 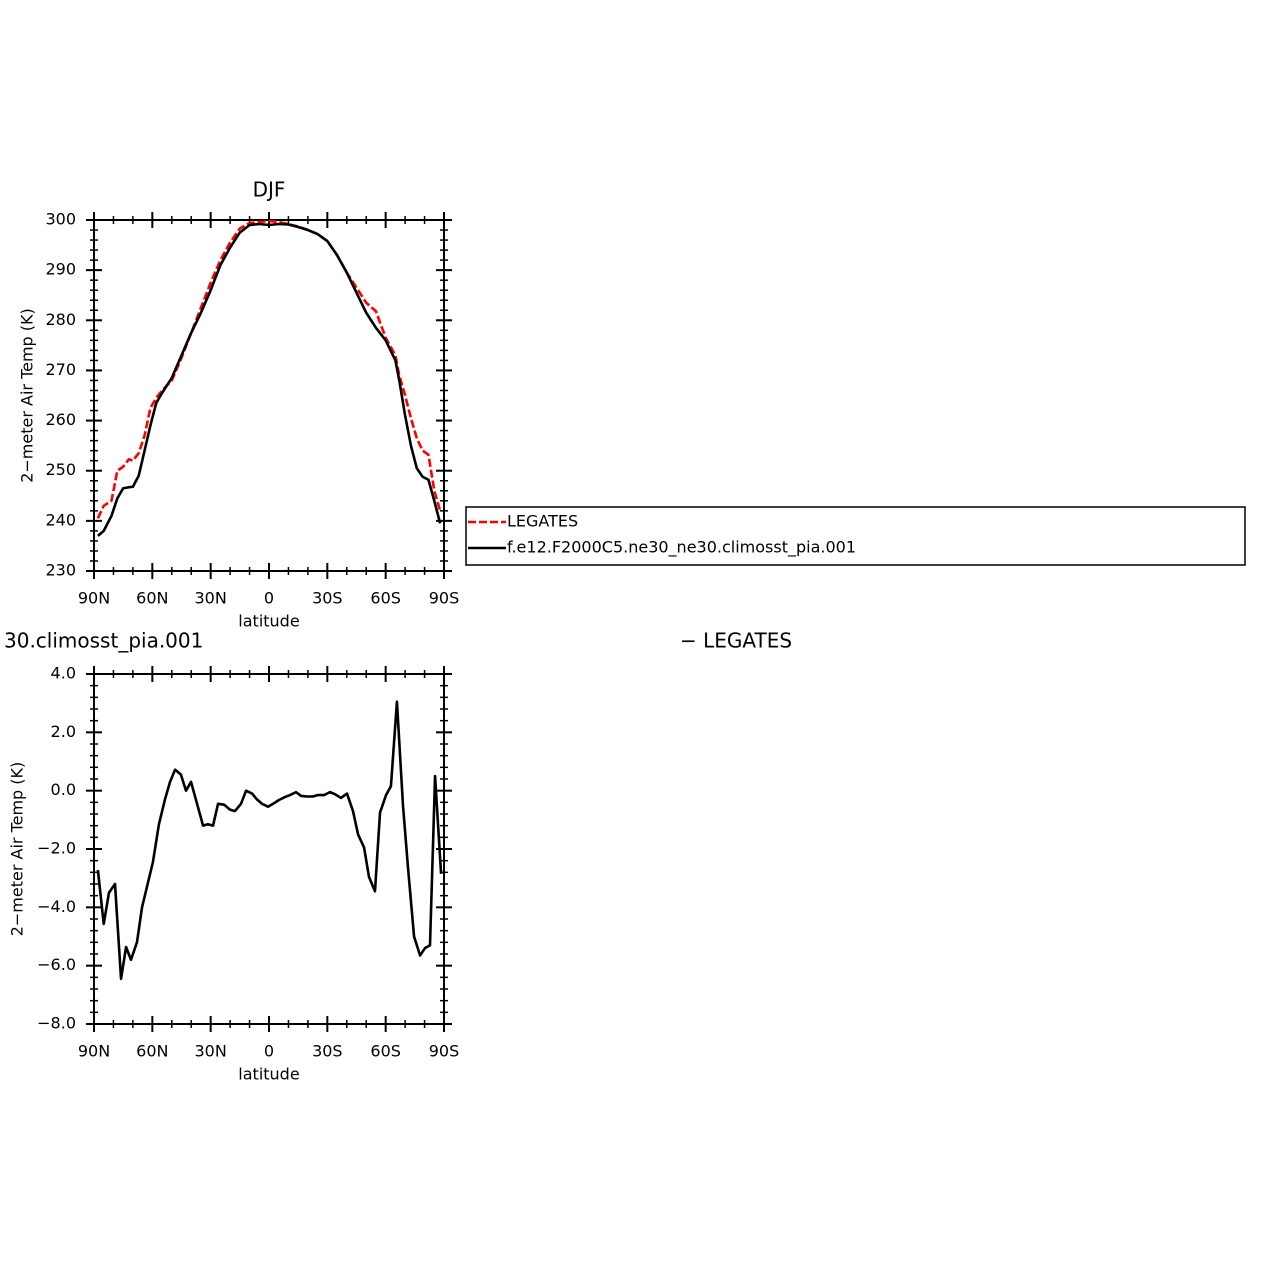 I want to click on y-tick-label: 4.0, so click(x=63, y=673).